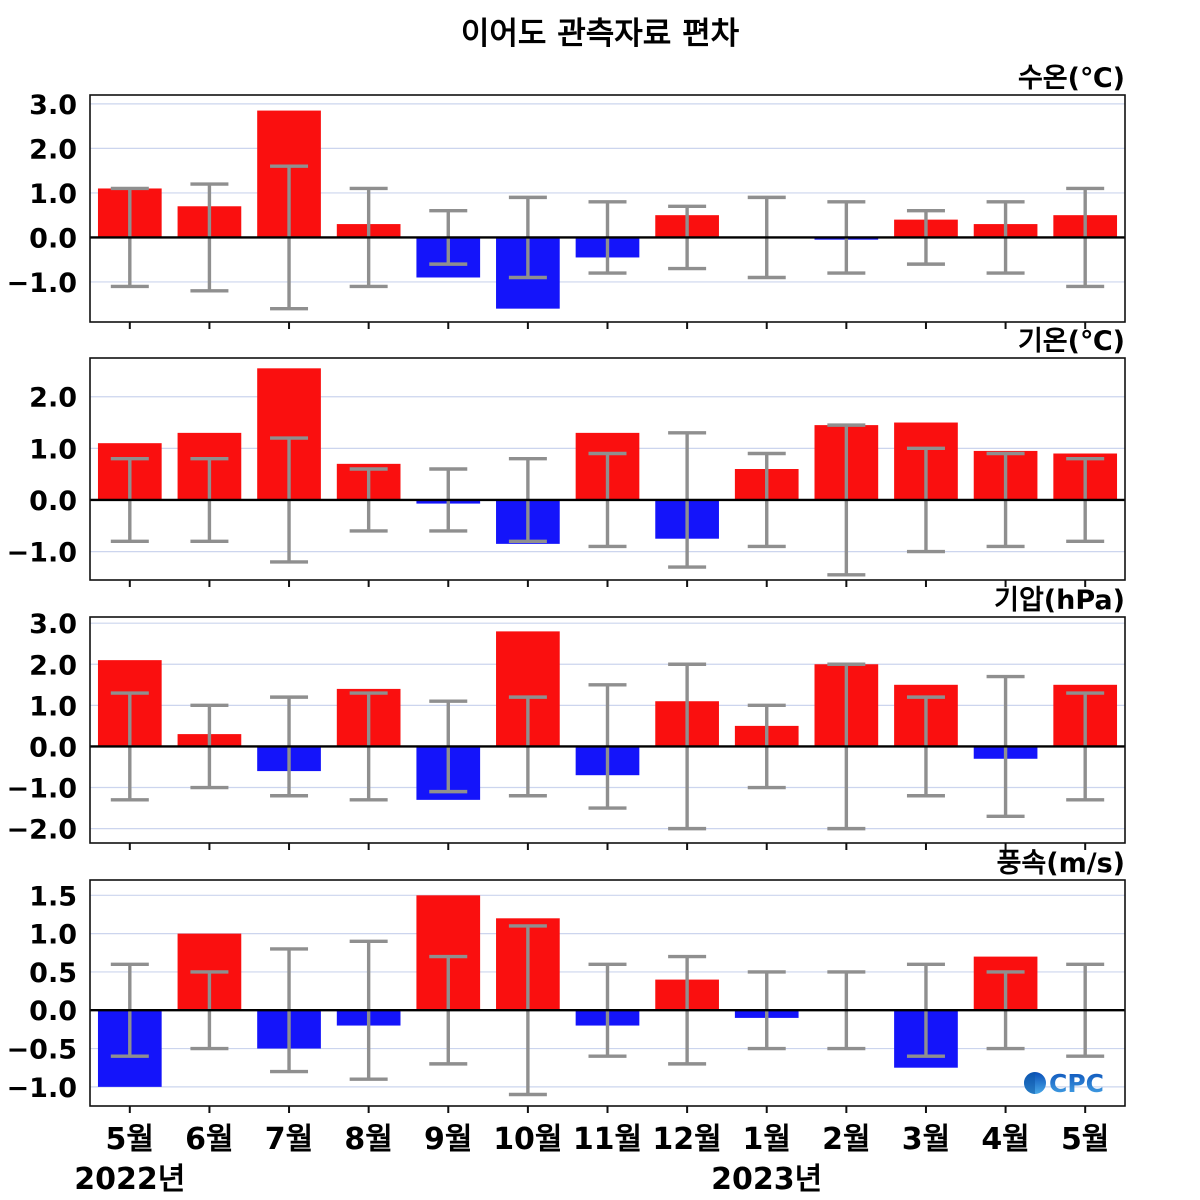 The width and height of the screenshot is (1200, 1200). Describe the element at coordinates (607, 1139) in the screenshot. I see `x-tick-label: 11월` at that location.